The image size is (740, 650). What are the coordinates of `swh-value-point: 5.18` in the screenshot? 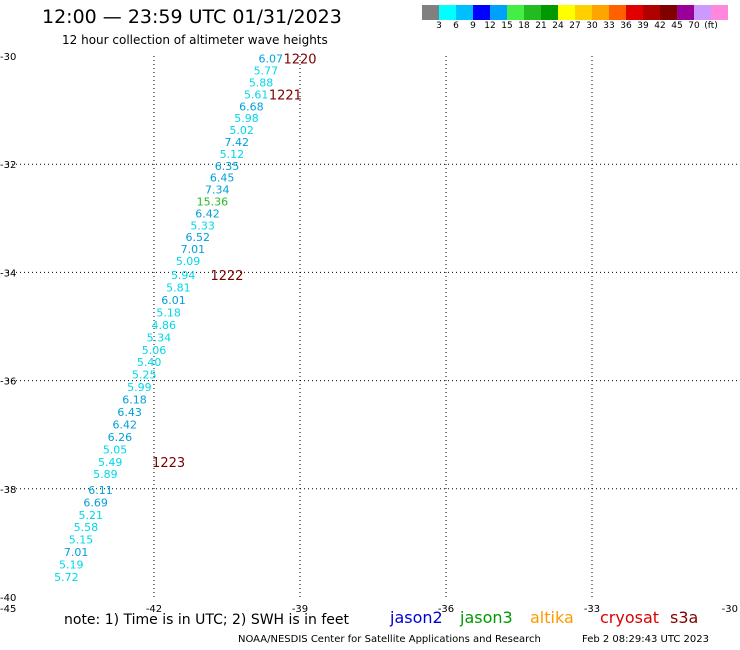 It's located at (168, 312).